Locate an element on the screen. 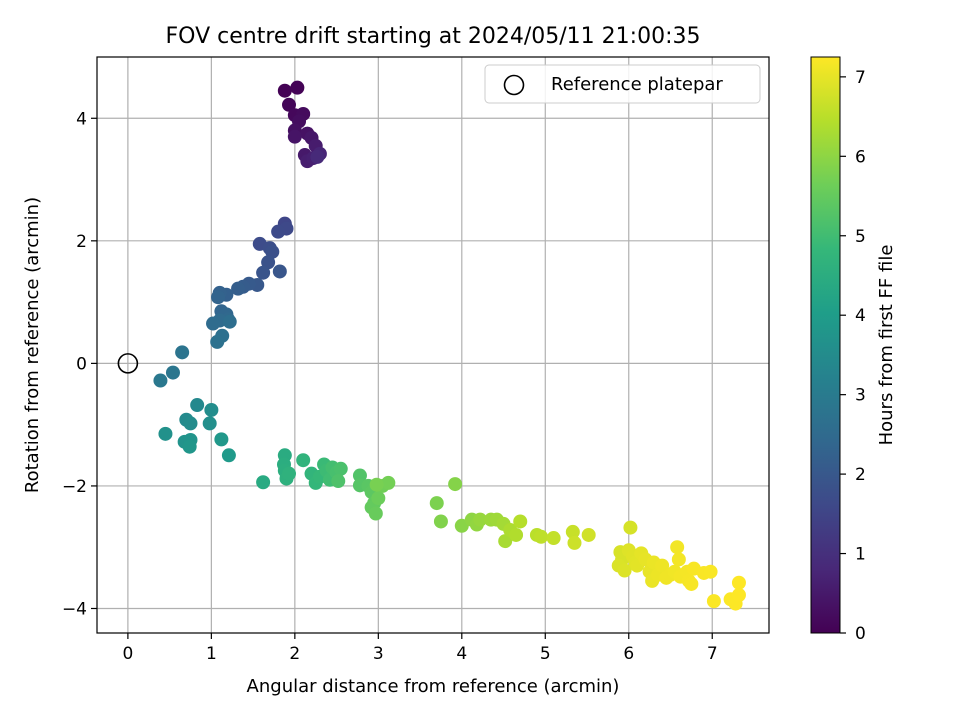 Image resolution: width=960 pixels, height=724 pixels. x-tick-label: 5 is located at coordinates (545, 654).